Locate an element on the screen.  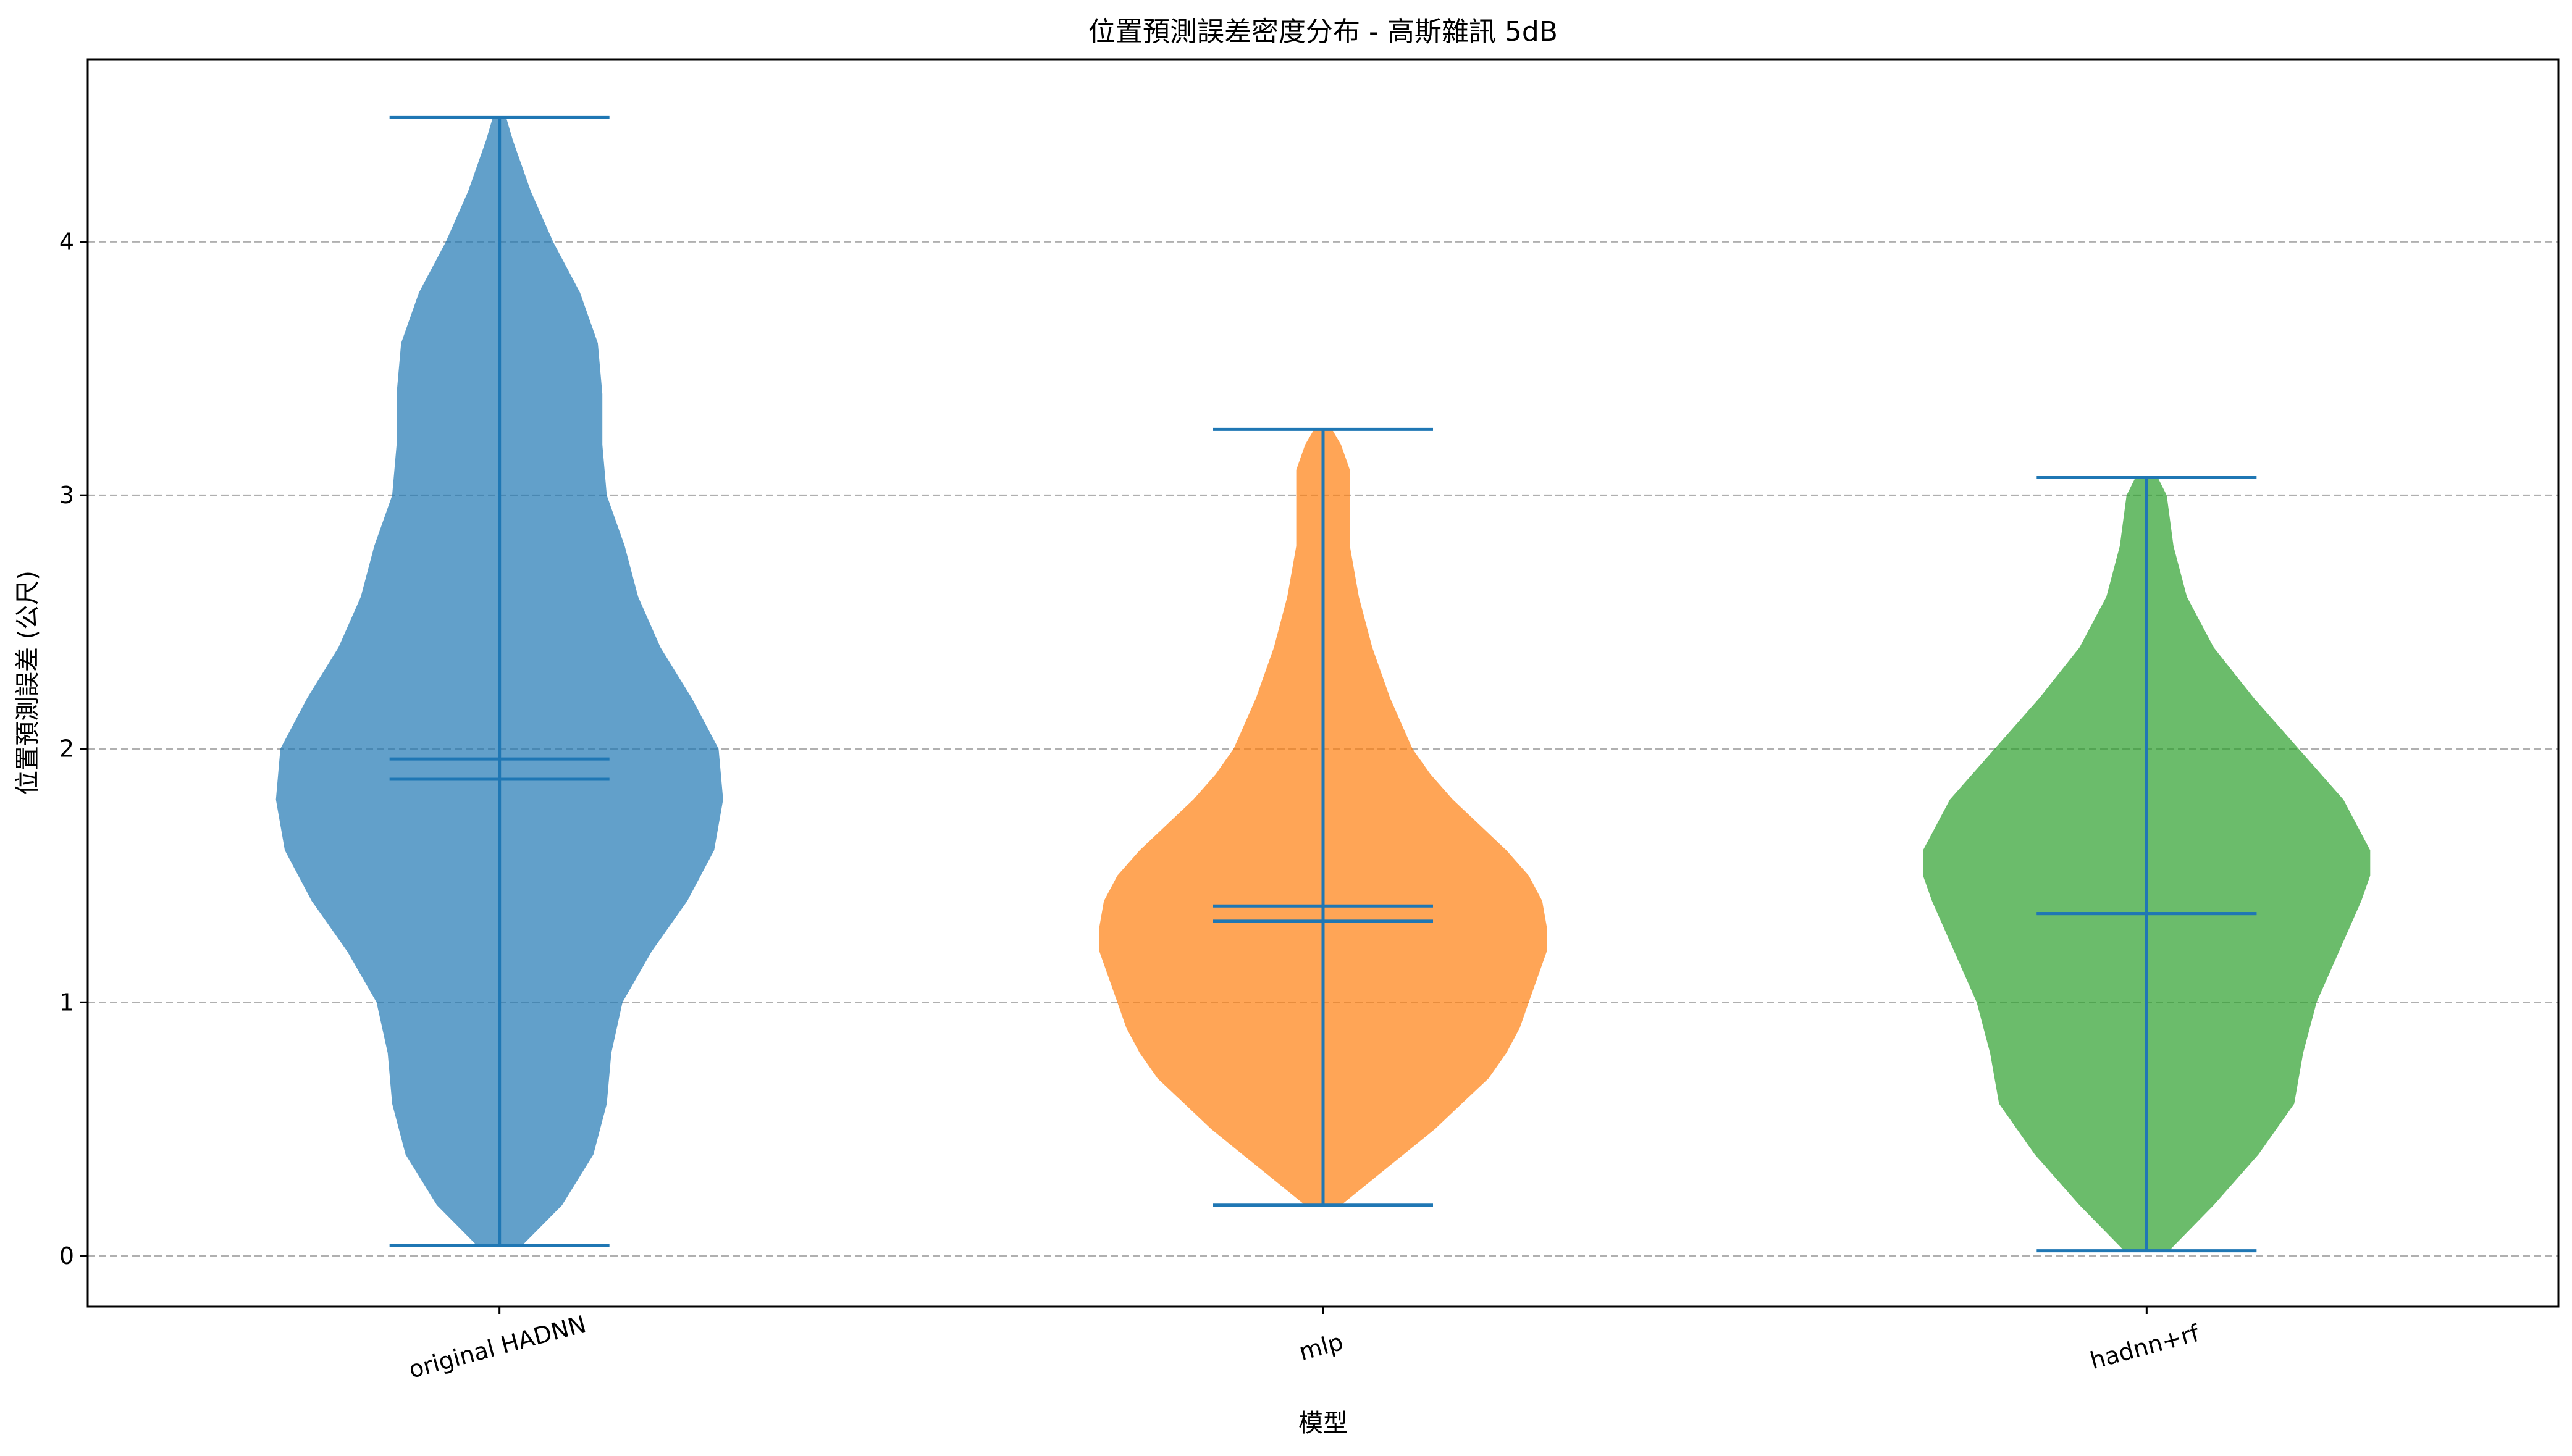
y-tick-label: 4 is located at coordinates (66, 242).